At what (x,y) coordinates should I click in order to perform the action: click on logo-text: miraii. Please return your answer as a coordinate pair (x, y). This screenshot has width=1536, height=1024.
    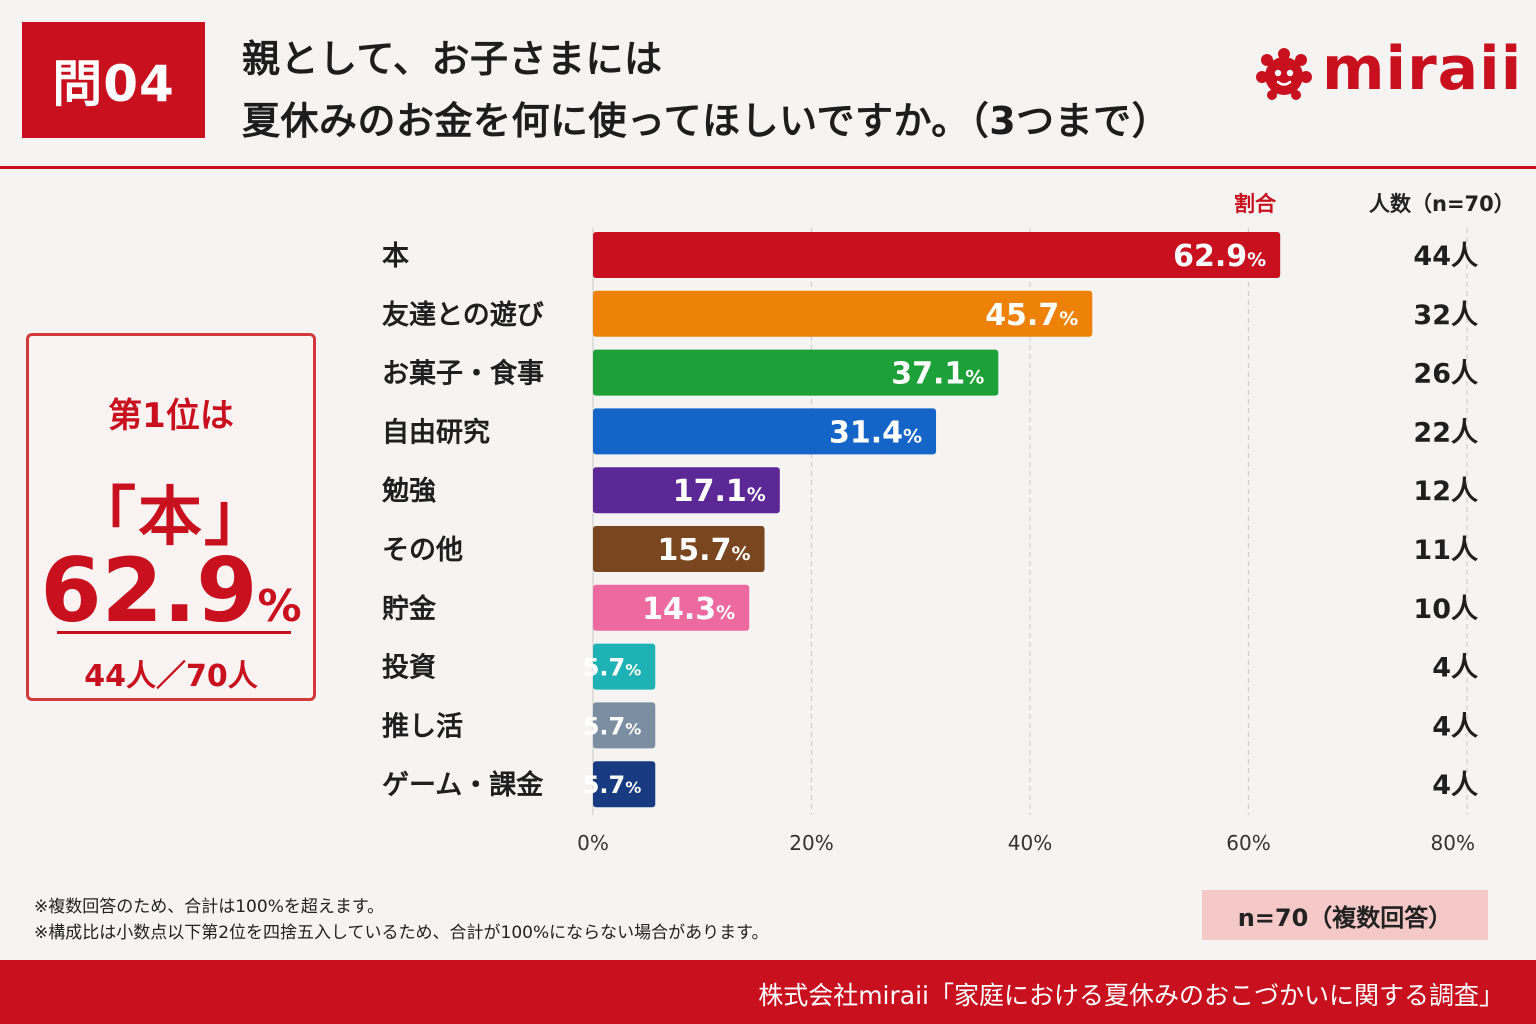
    Looking at the image, I should click on (1422, 69).